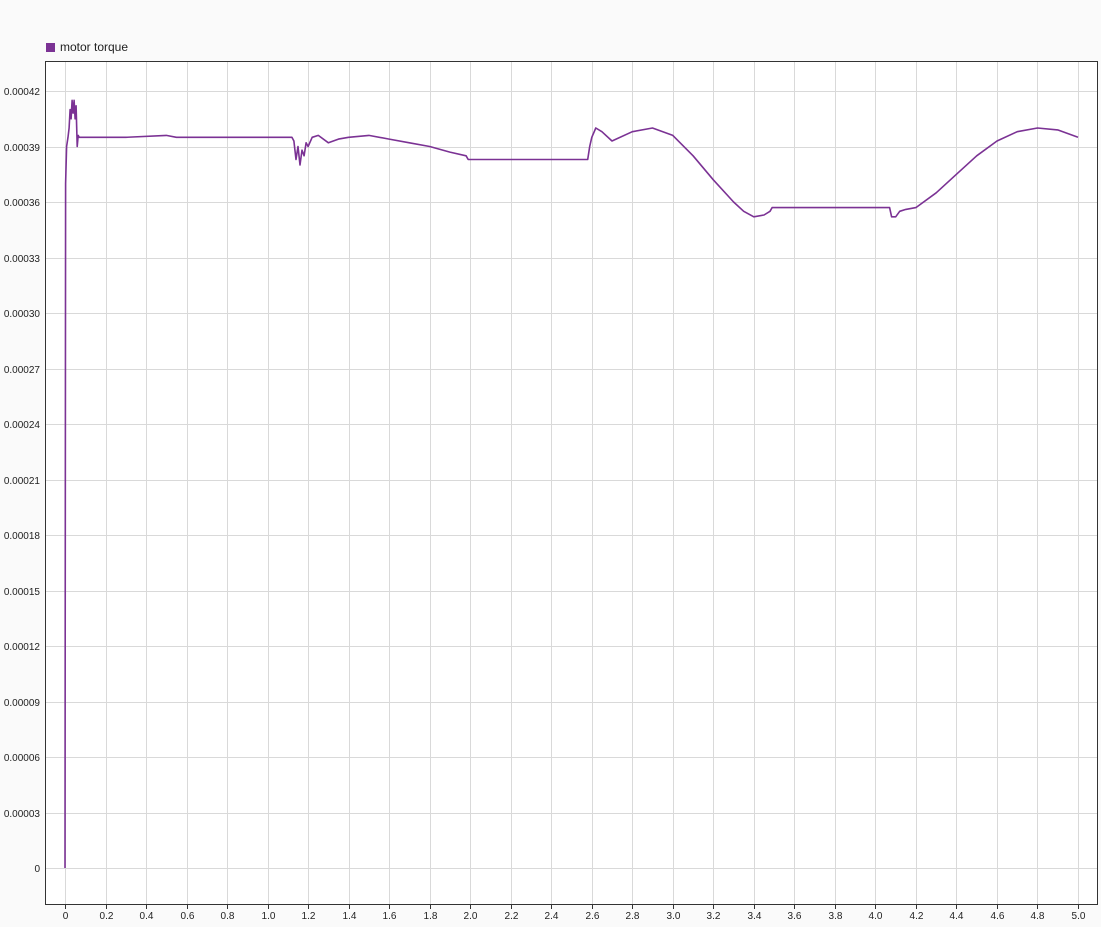 This screenshot has width=1101, height=927. What do you see at coordinates (755, 916) in the screenshot?
I see `x-tick-label: 3.4` at bounding box center [755, 916].